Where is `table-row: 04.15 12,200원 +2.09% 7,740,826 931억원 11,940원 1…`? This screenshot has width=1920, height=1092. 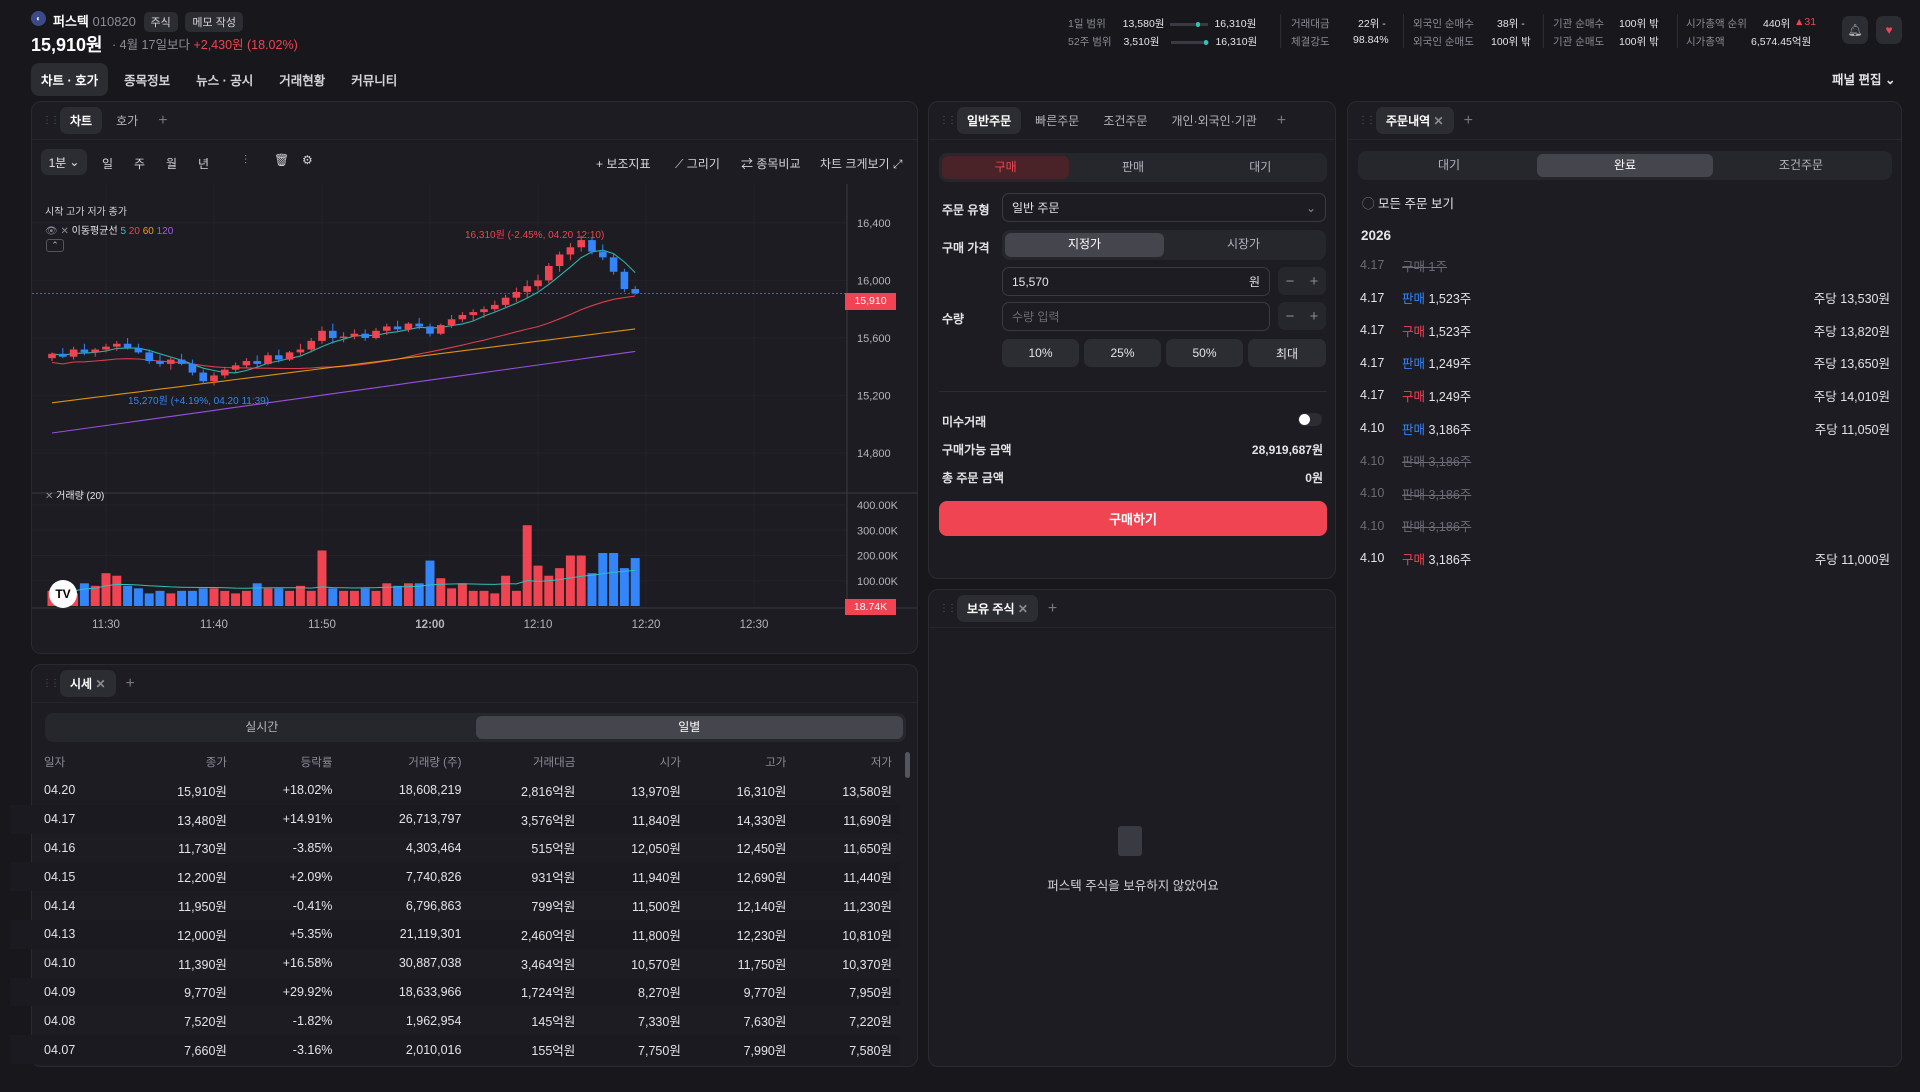 table-row: 04.15 12,200원 +2.09% 7,740,826 931억원 11,940원 1… is located at coordinates (455, 877).